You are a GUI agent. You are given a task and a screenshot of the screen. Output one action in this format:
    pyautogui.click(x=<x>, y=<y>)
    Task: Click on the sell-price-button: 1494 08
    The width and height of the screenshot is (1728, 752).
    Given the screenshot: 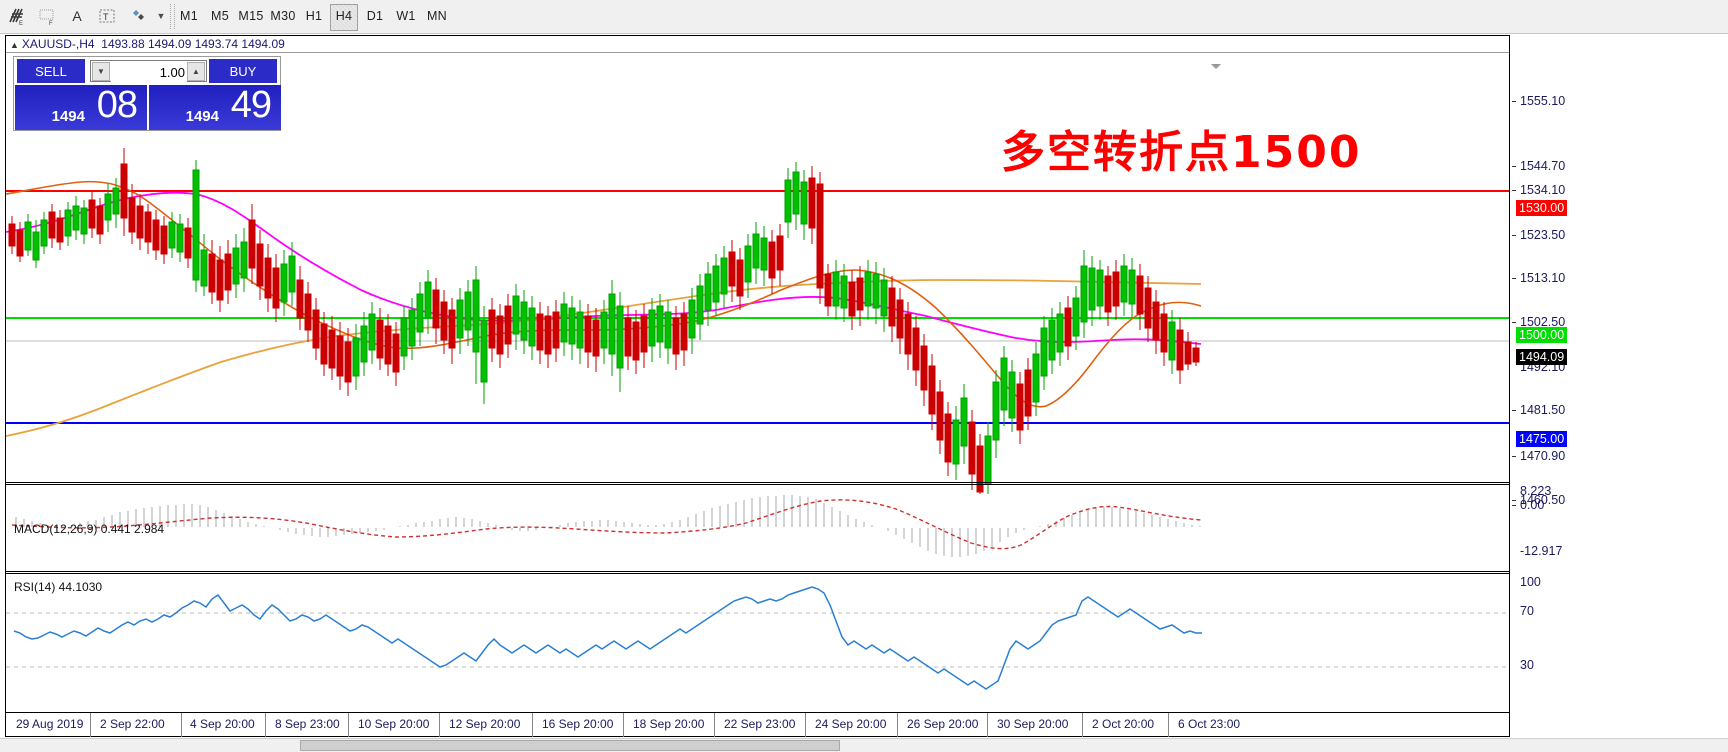 What is the action you would take?
    pyautogui.click(x=81, y=107)
    